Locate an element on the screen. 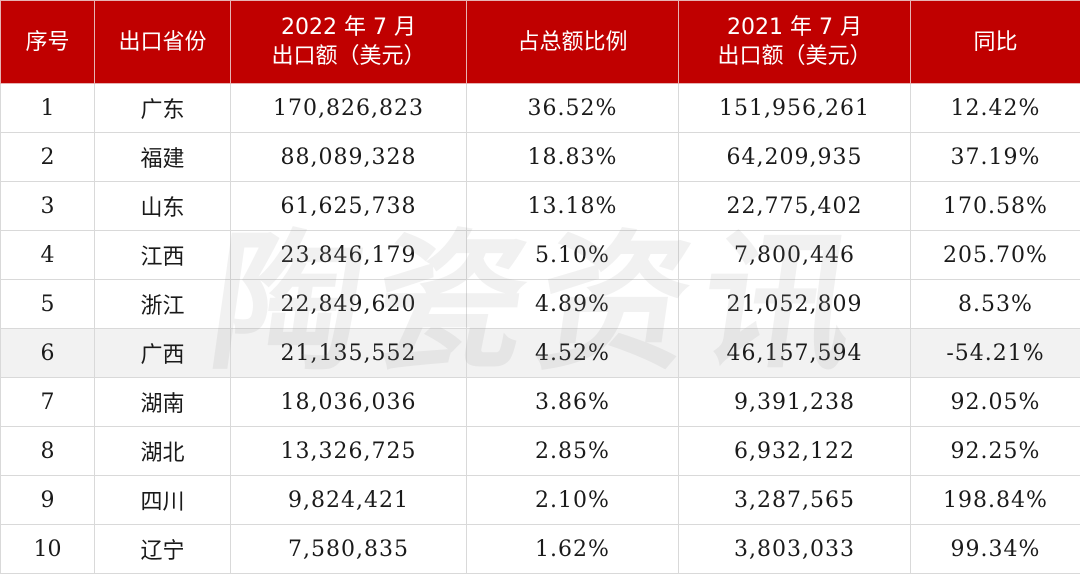 The height and width of the screenshot is (575, 1080). cell-share: 2.10% is located at coordinates (572, 500).